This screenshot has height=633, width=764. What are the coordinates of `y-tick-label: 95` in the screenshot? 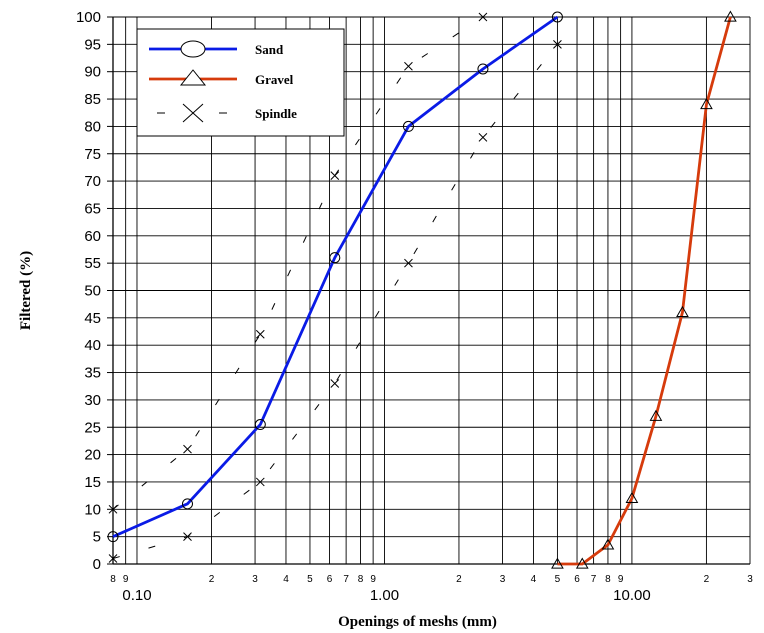 It's located at (92, 44).